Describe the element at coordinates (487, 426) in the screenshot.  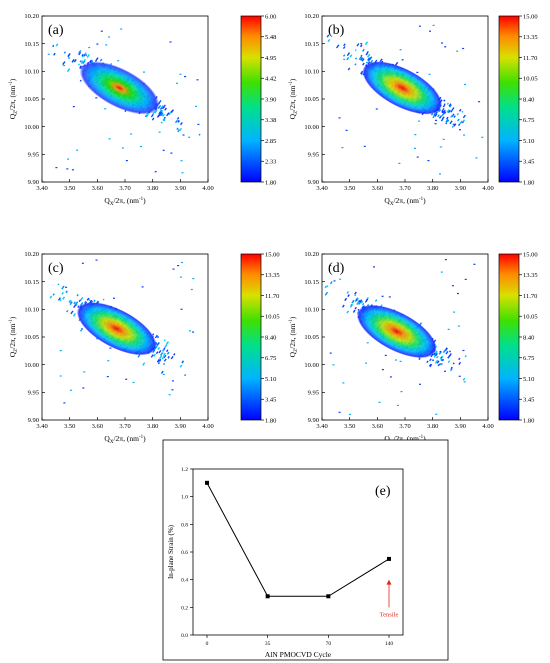
I see `x-tick-label: 4.00` at that location.